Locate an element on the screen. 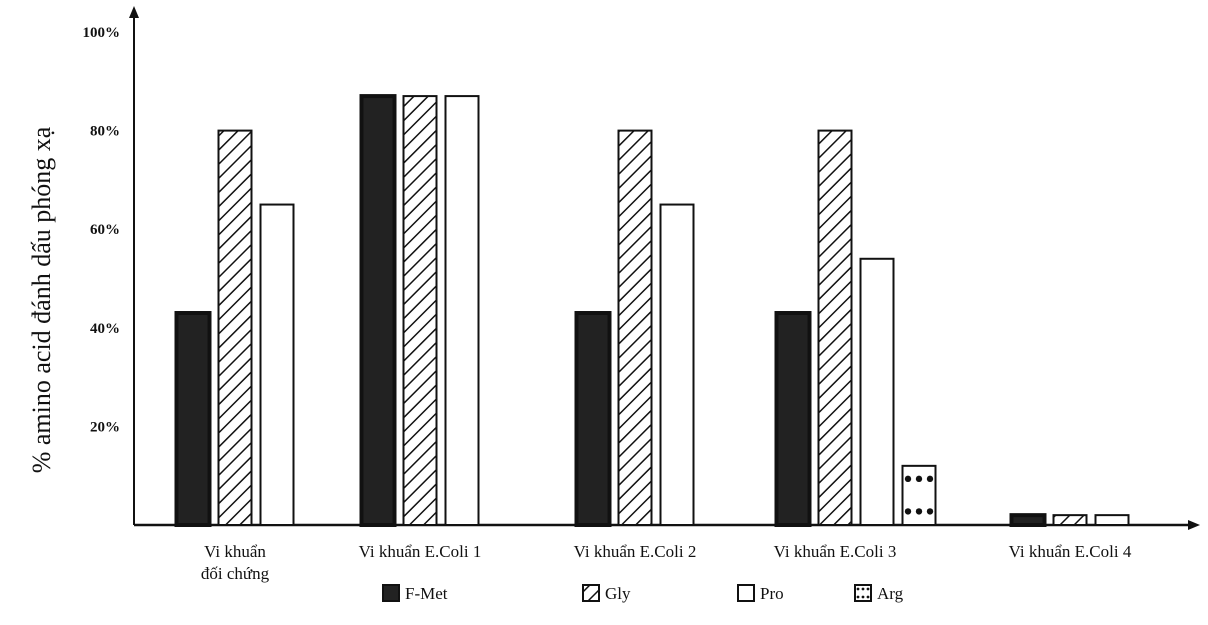 The image size is (1208, 625). y-tick-label: 20% is located at coordinates (105, 427).